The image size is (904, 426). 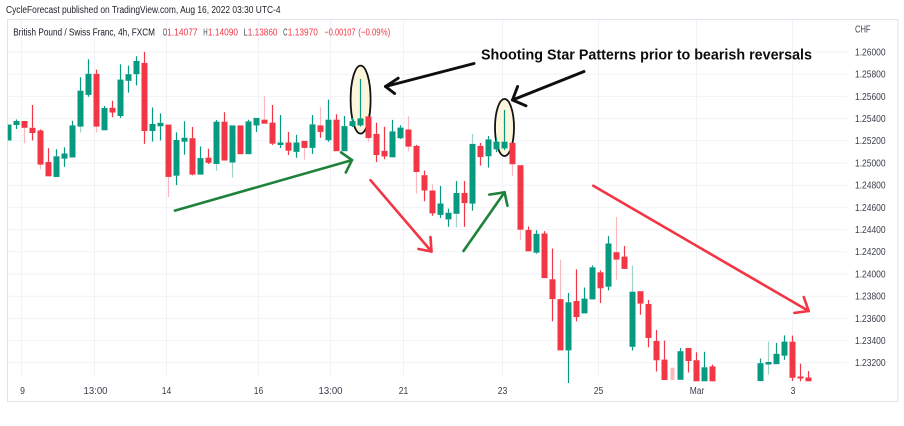 I want to click on svg-text: 1.23400, so click(x=870, y=341).